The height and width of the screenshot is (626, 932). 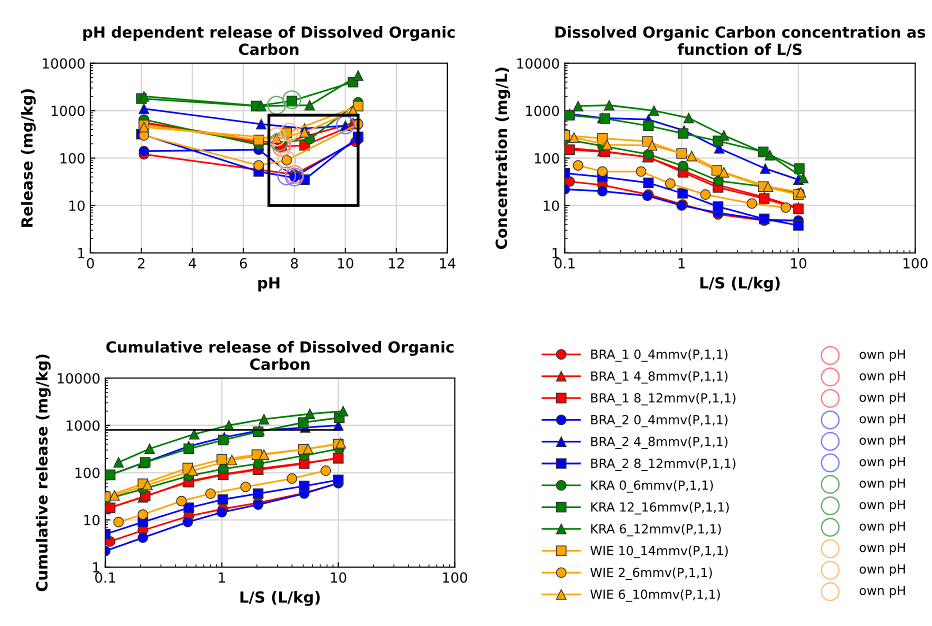 I want to click on x-tick-label: 14, so click(x=448, y=263).